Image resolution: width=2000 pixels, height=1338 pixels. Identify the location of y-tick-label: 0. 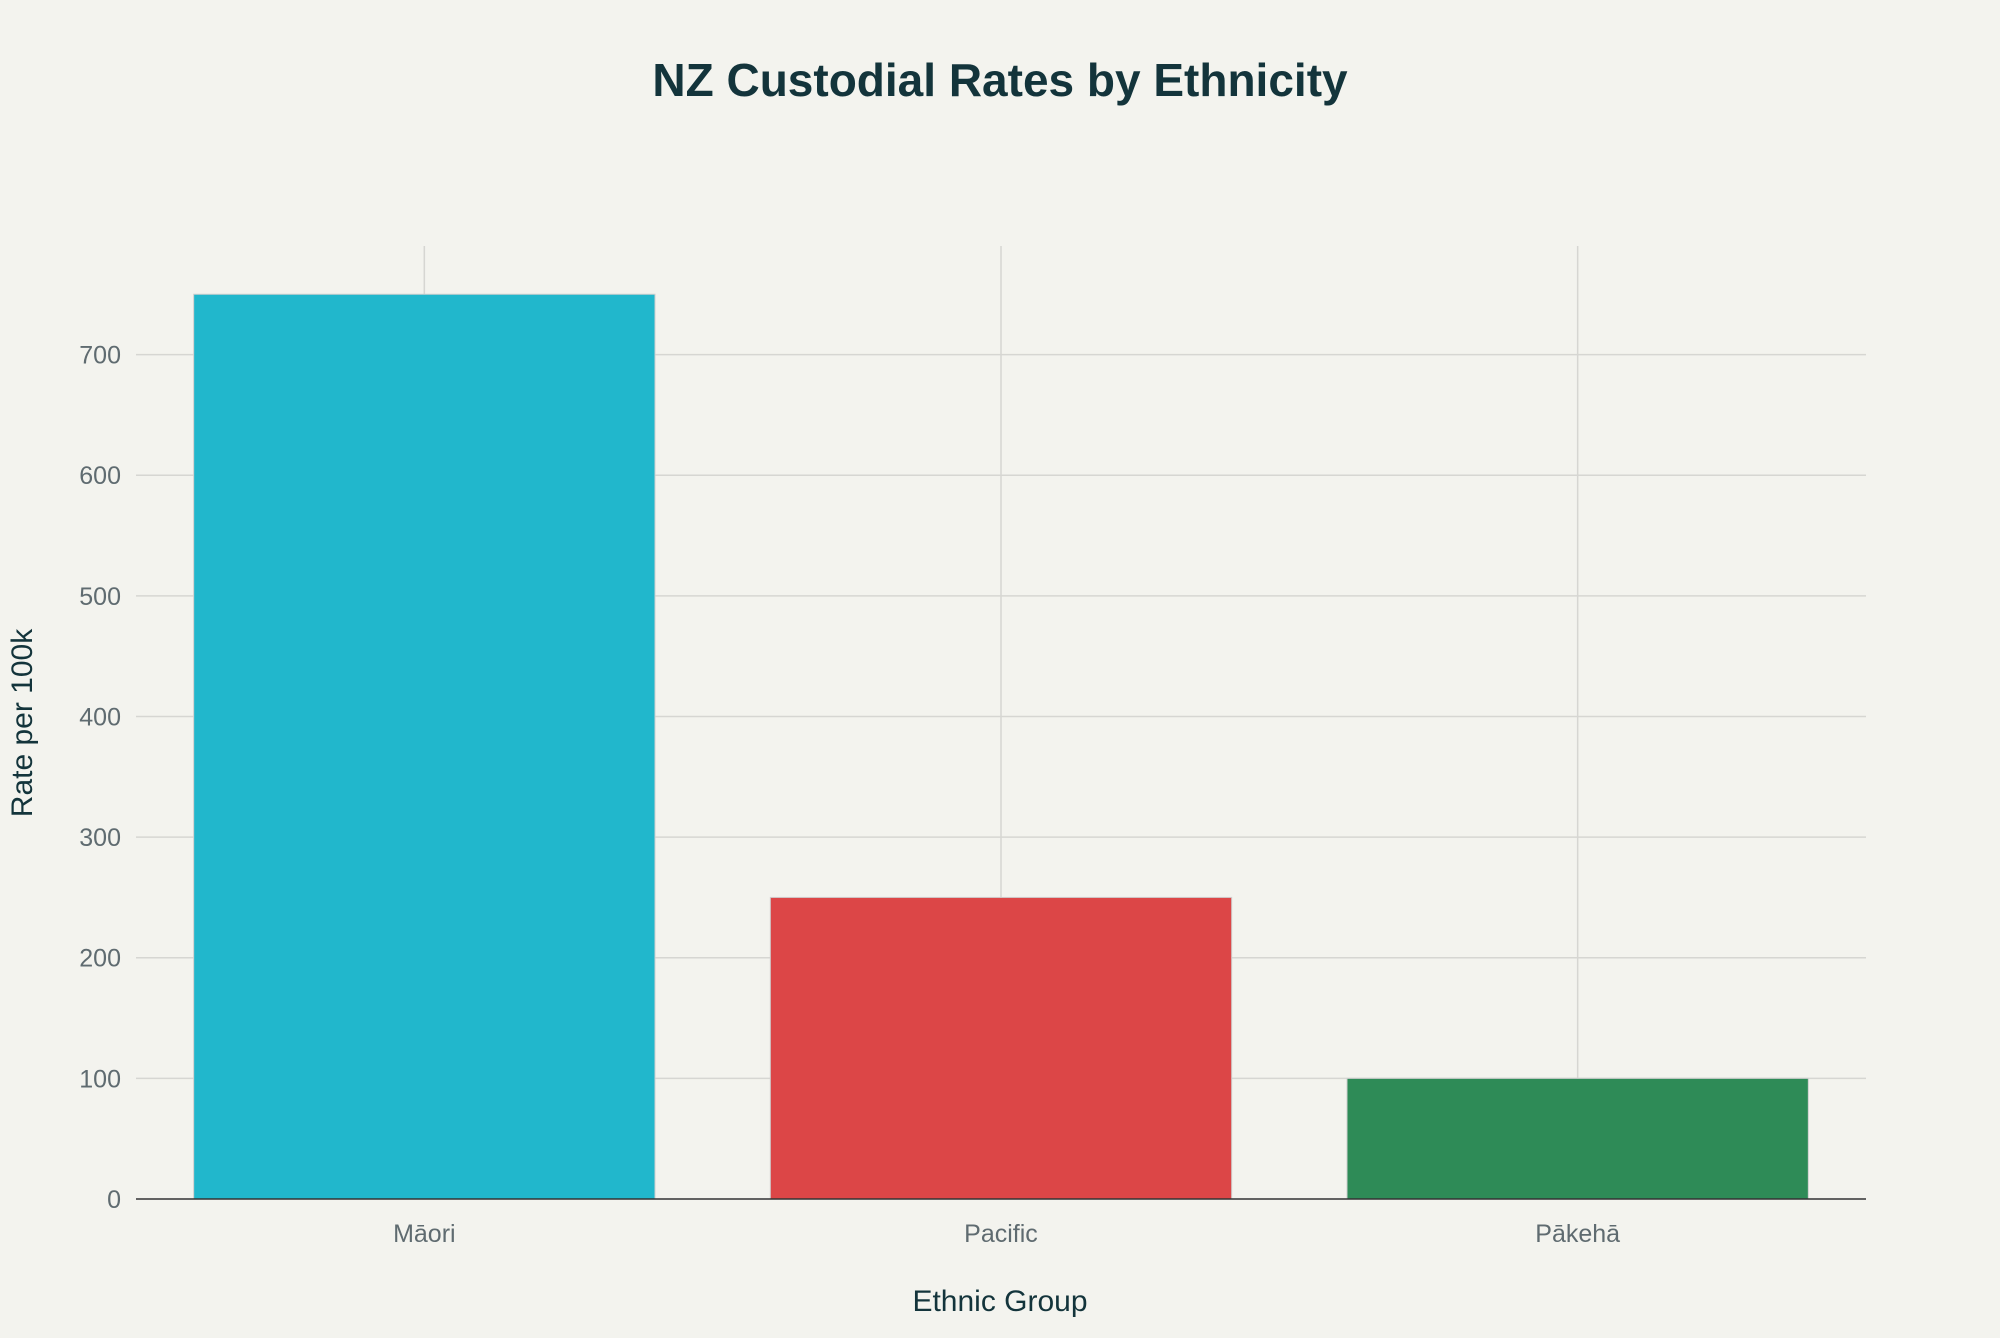
(114, 1200).